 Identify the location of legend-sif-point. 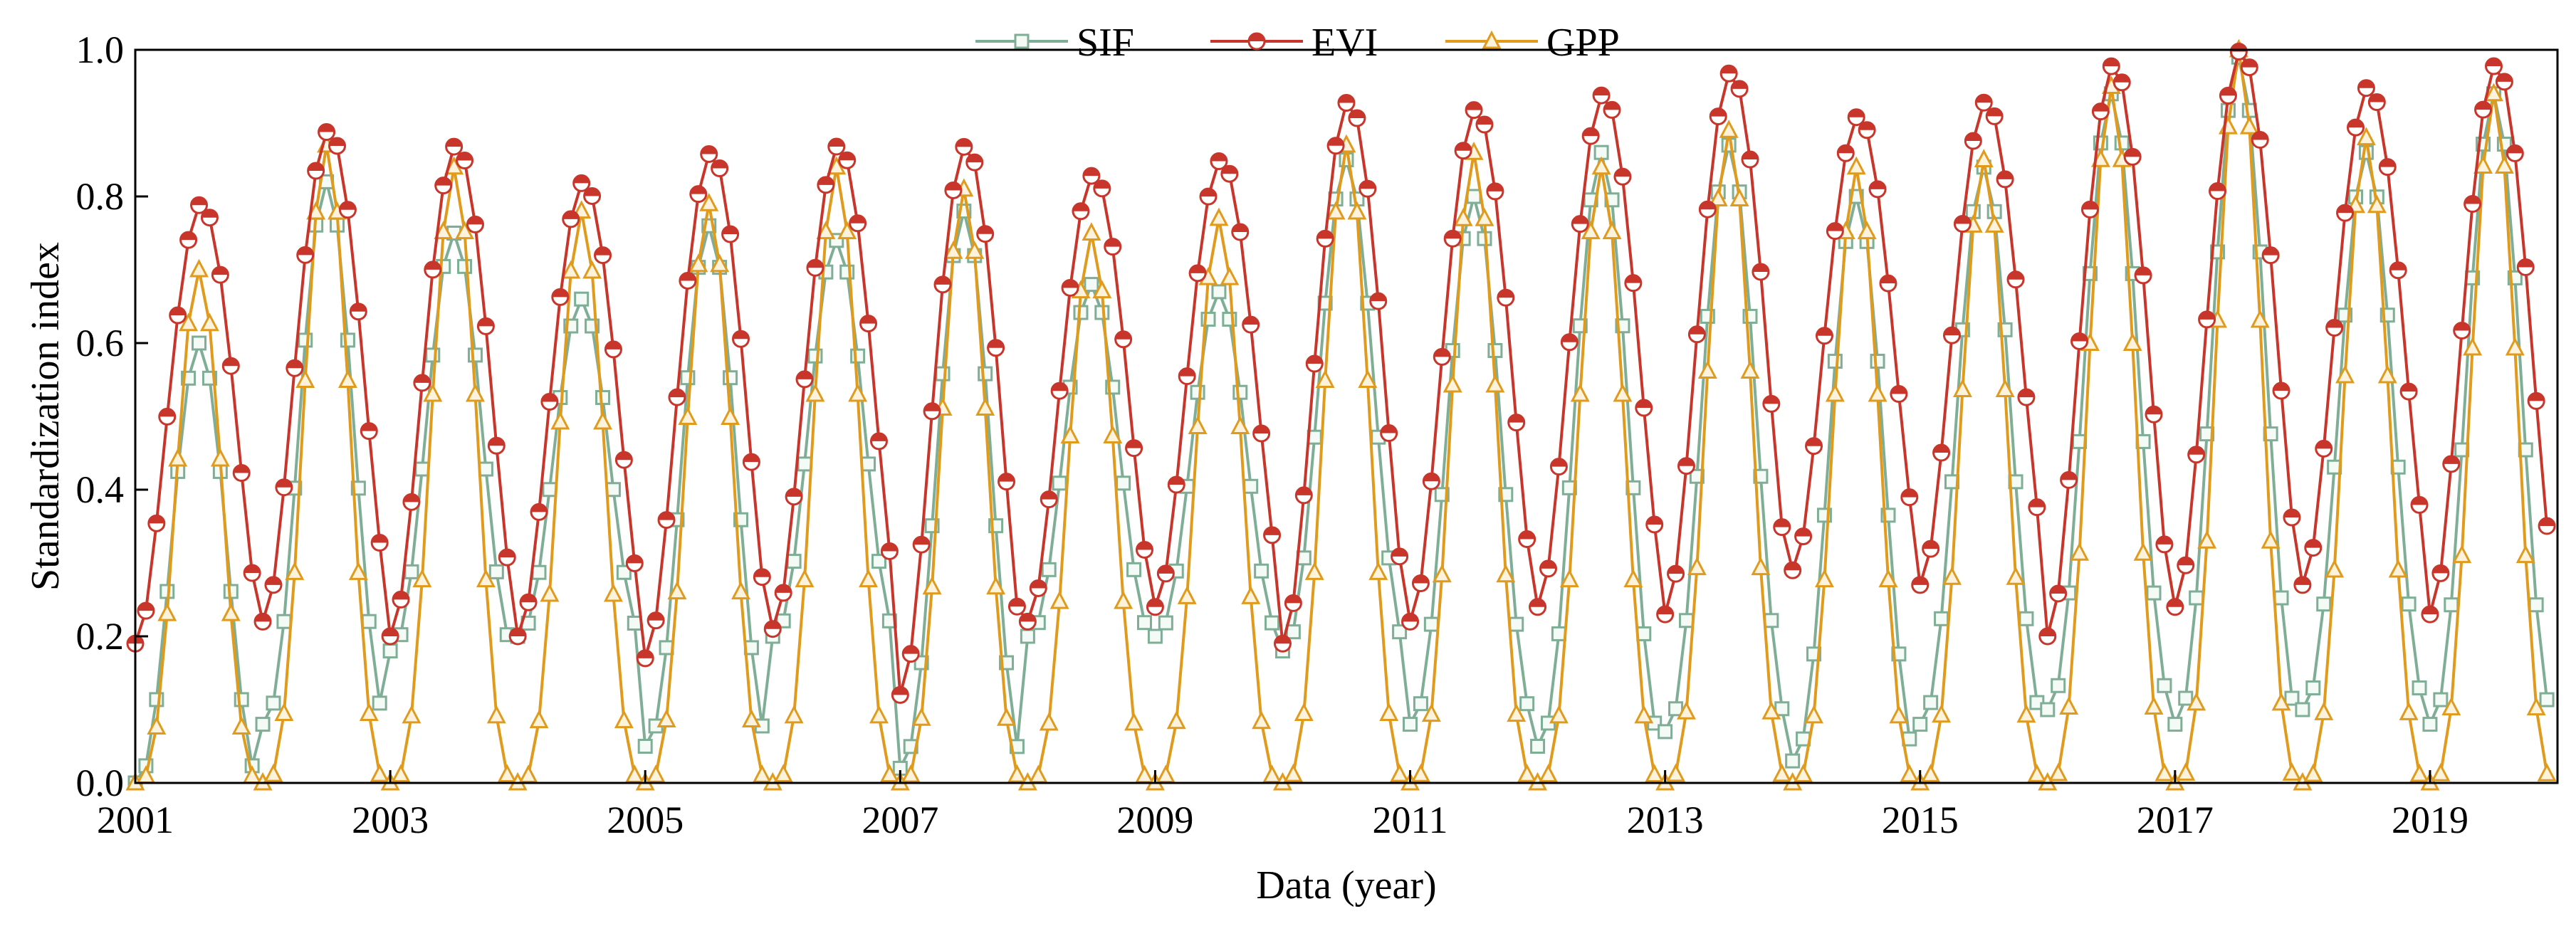
(1022, 41).